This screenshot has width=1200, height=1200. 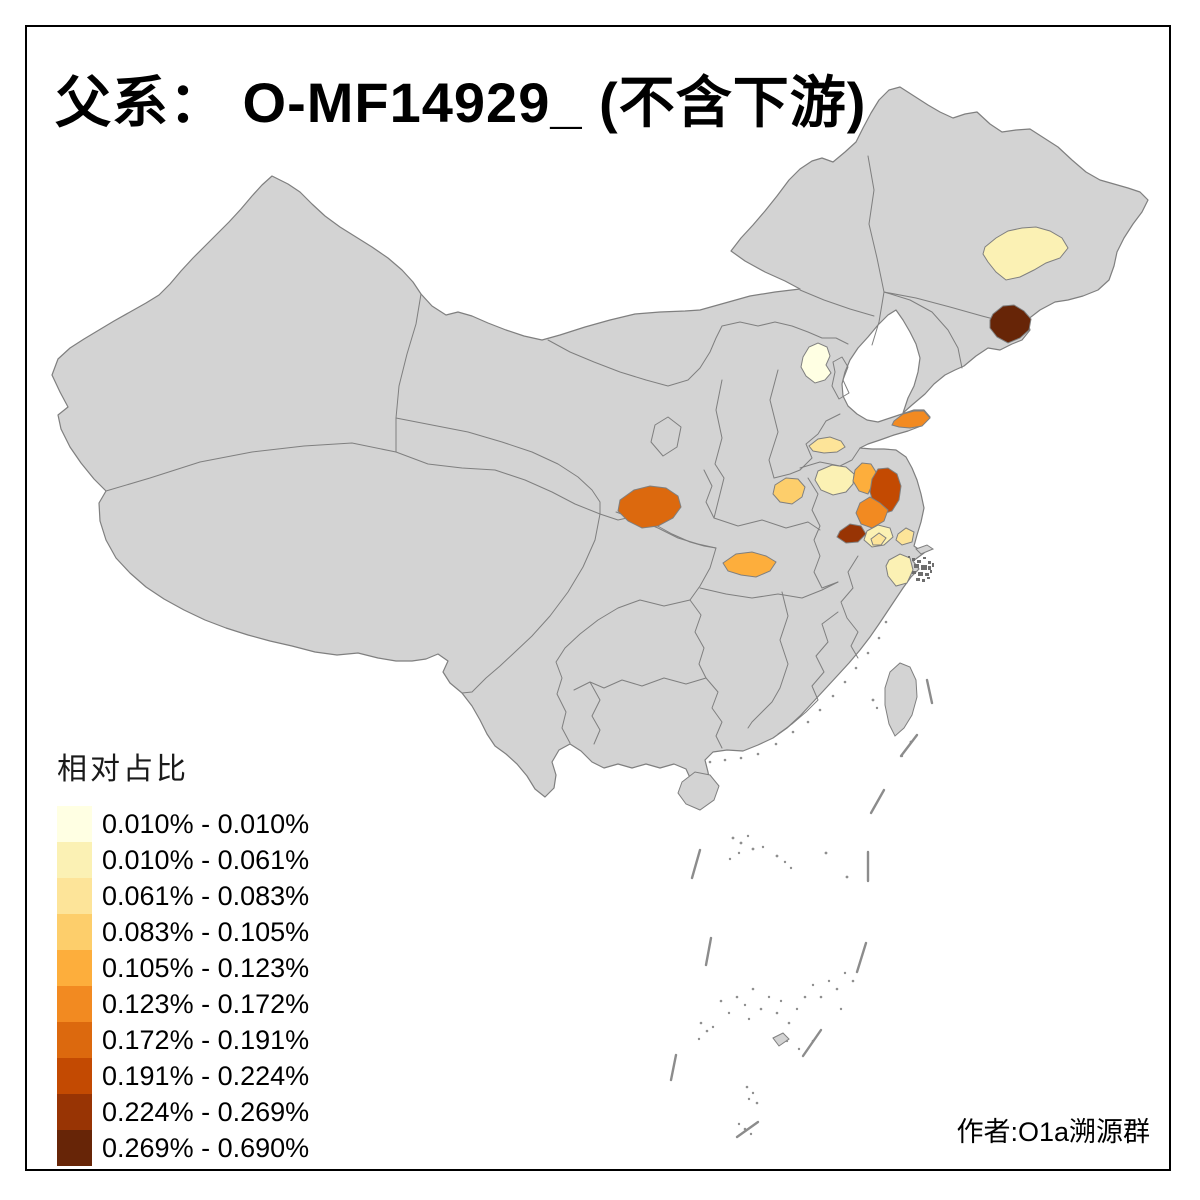 I want to click on legend-row: 0.061% - 0.083%, so click(x=183, y=896).